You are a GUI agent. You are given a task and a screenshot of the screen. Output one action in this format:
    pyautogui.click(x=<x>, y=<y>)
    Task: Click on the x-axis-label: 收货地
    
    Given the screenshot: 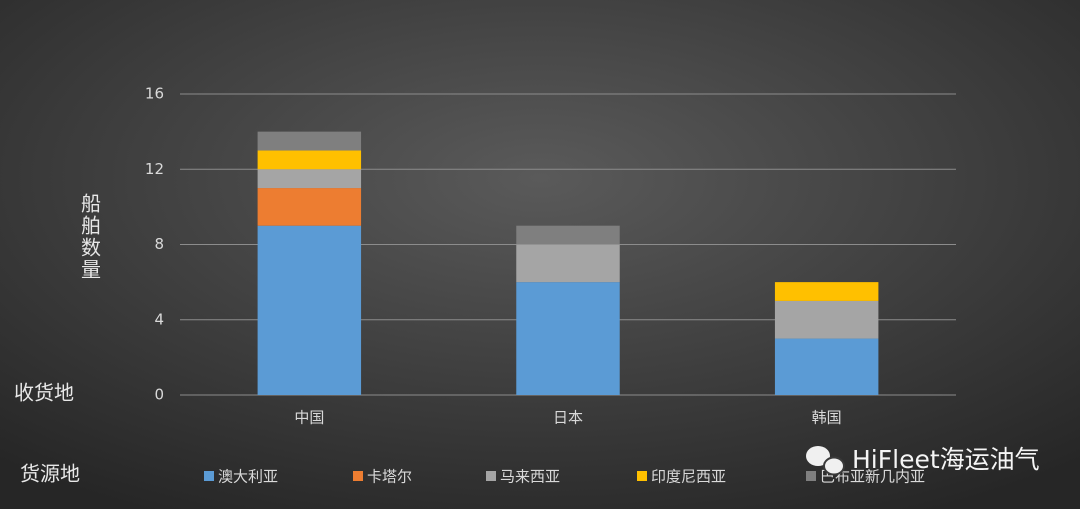 What is the action you would take?
    pyautogui.click(x=44, y=393)
    